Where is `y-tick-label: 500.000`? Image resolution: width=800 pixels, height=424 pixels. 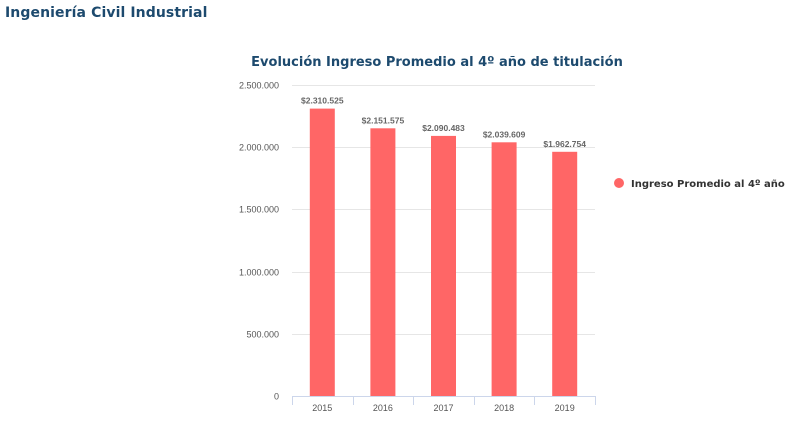 y-tick-label: 500.000 is located at coordinates (262, 335).